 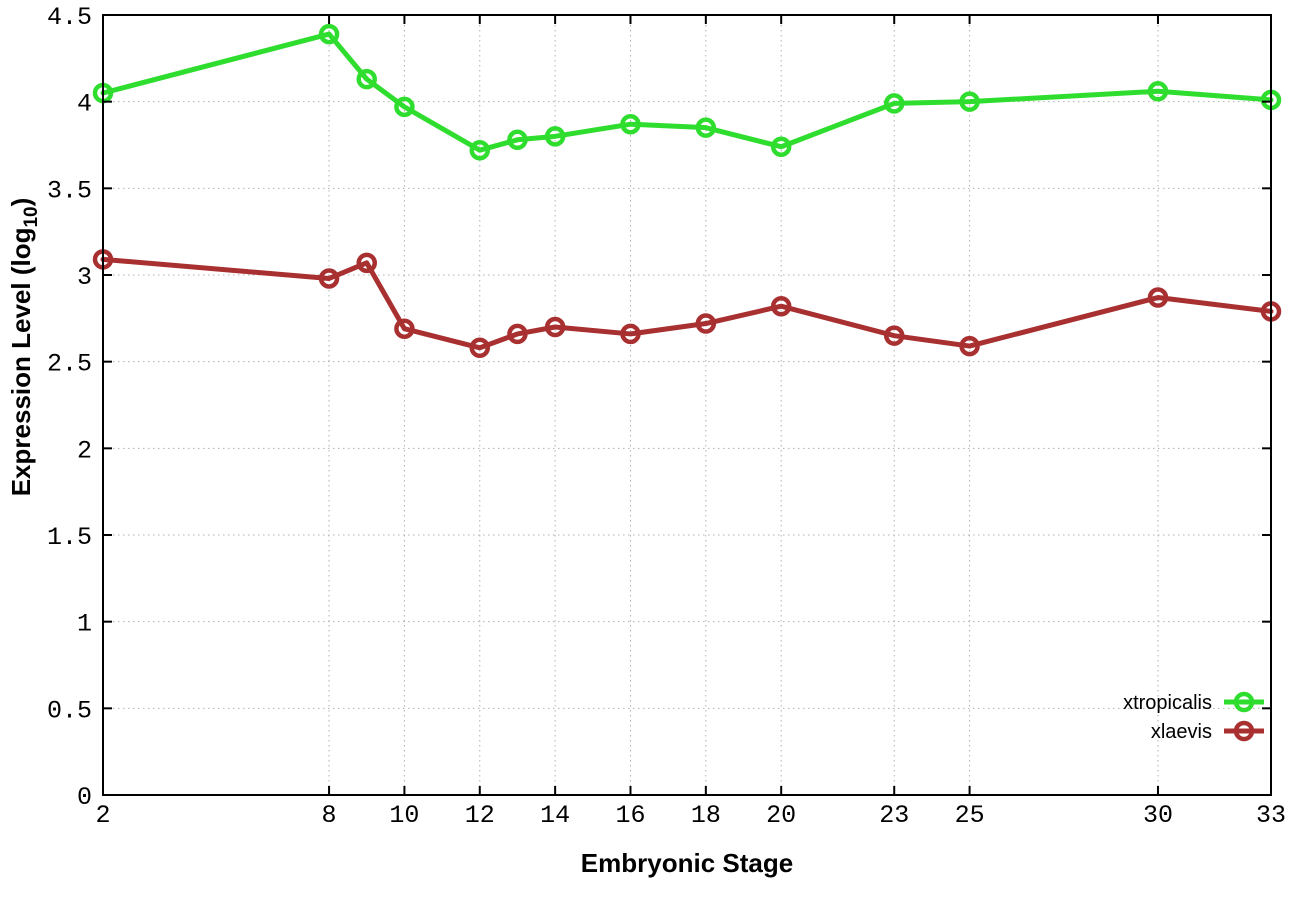 I want to click on legend-label-xtropicalis: xtropicalis, so click(x=1167, y=703).